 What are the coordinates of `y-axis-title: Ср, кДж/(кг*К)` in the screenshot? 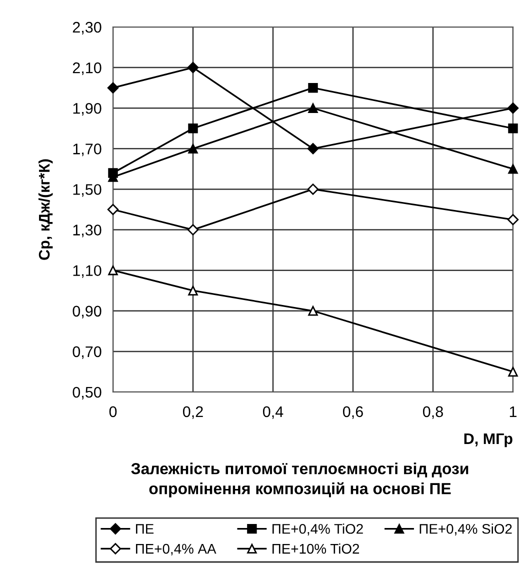 It's located at (45, 209).